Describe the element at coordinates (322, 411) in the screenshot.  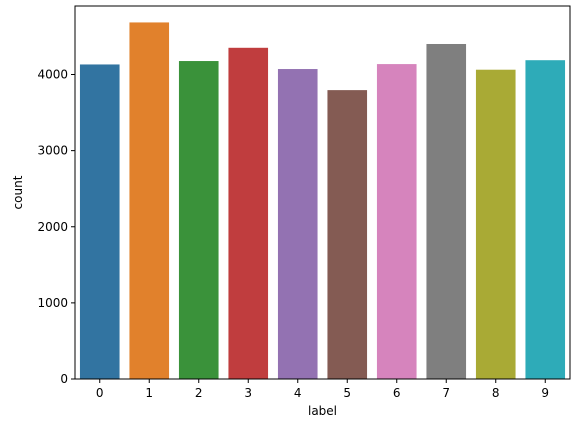
I see `x-axis-label: label` at that location.